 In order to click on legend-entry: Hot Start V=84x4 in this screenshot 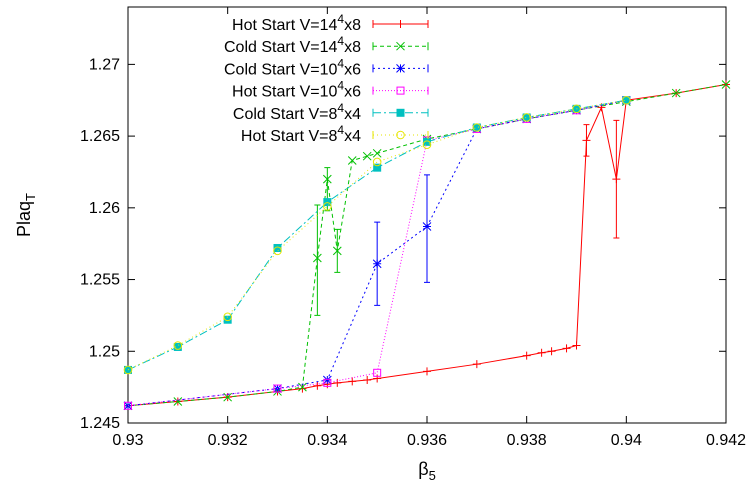, I will do `click(335, 134)`.